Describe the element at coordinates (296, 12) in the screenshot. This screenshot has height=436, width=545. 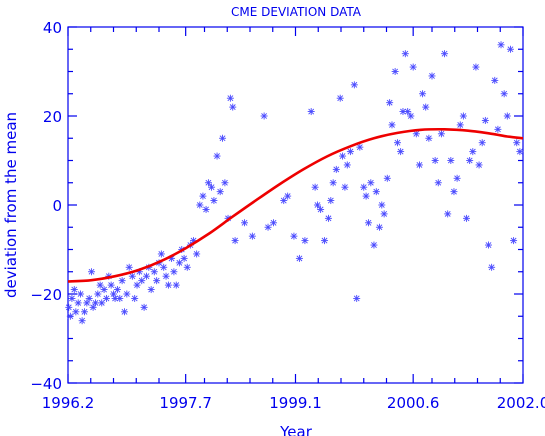
I see `chart-title: CME DEVIATION DATA` at that location.